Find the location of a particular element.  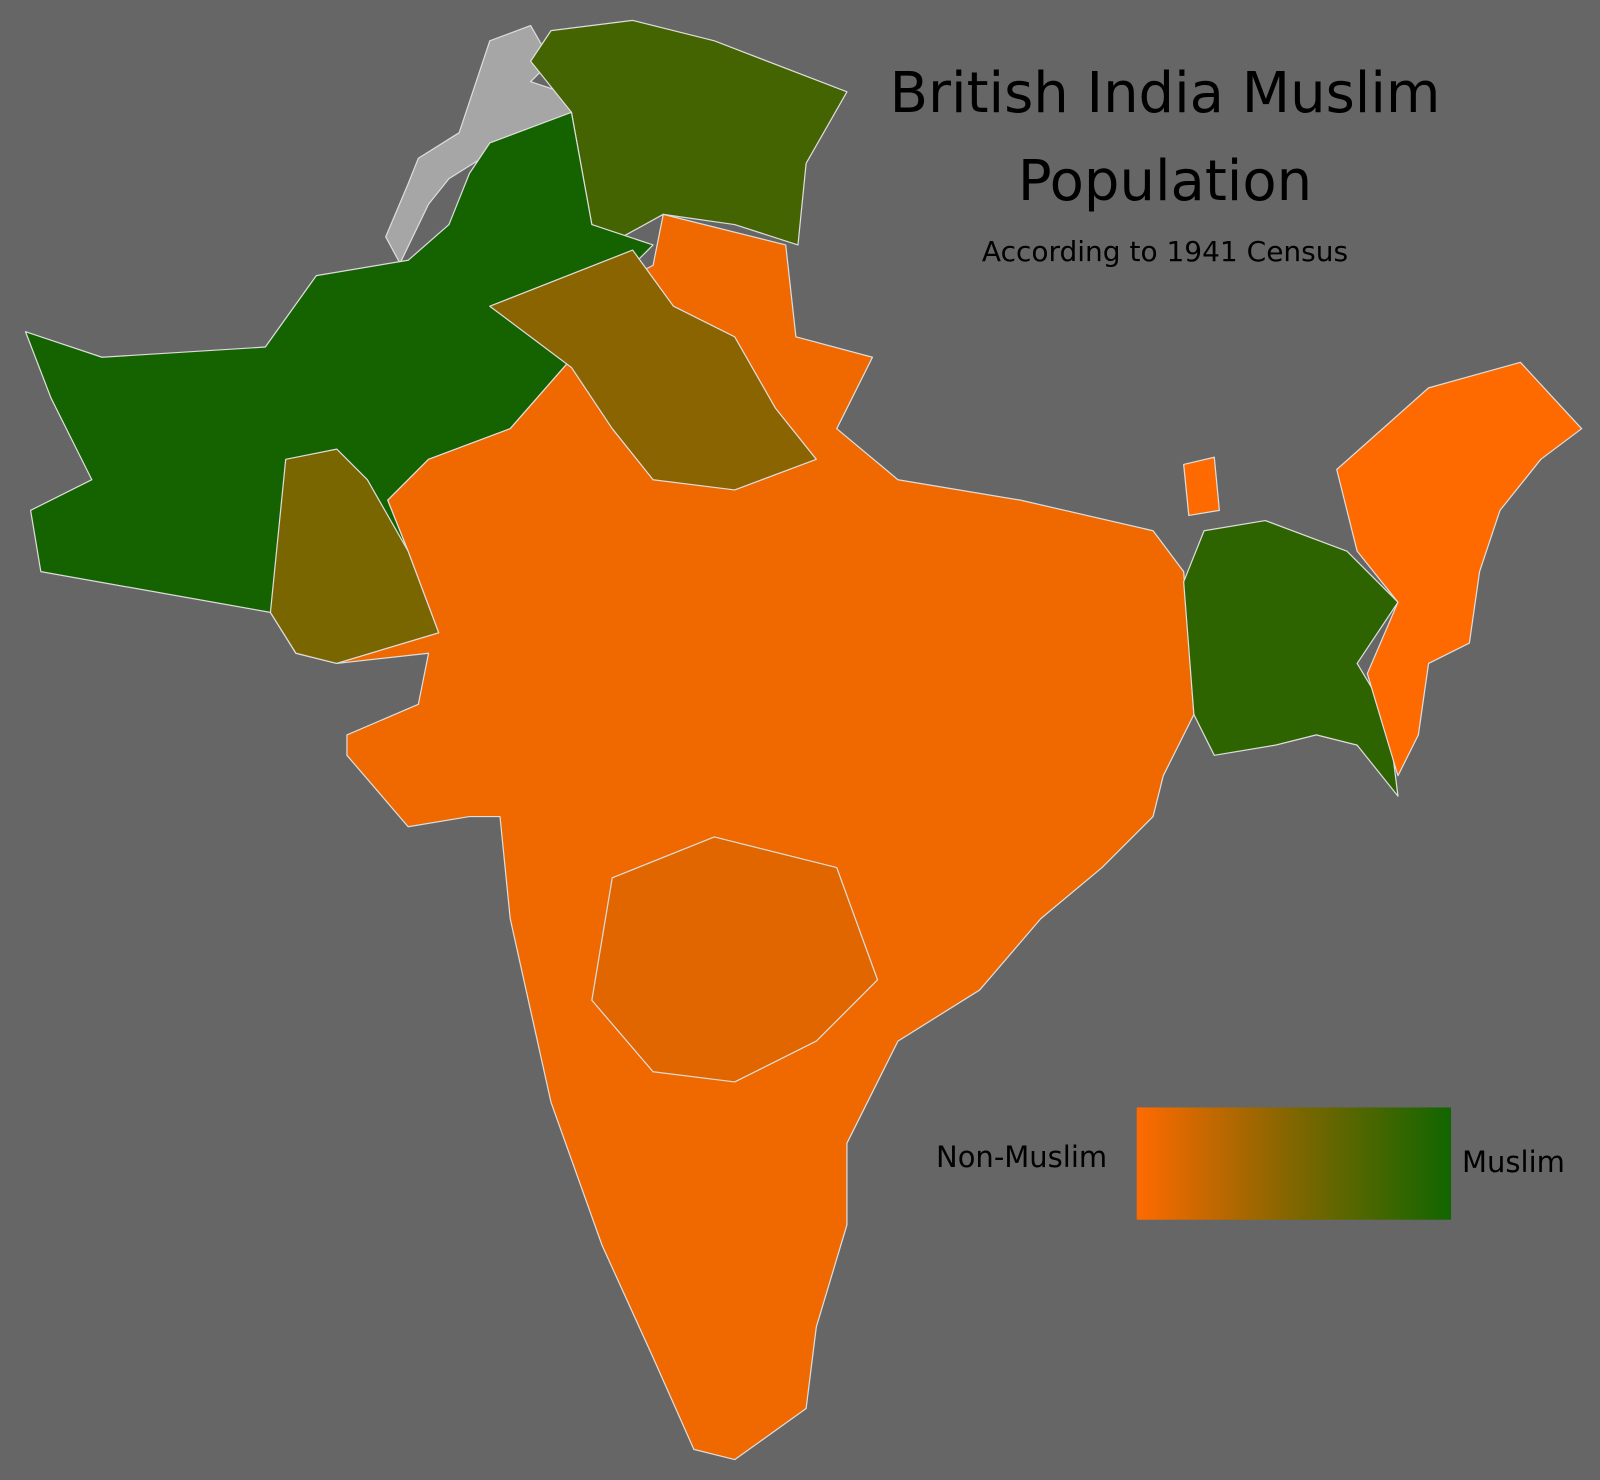

region-sikkim is located at coordinates (1202, 486).